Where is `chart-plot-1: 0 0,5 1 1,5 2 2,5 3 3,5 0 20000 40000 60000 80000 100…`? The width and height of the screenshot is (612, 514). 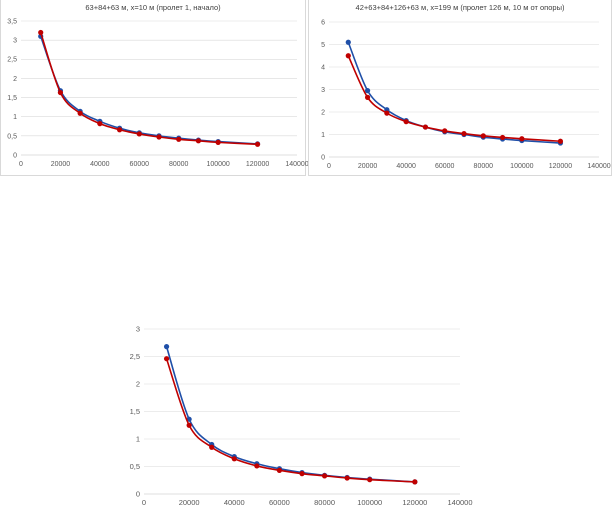 chart-plot-1: 0 0,5 1 1,5 2 2,5 3 3,5 0 20000 40000 60000 80000 100… is located at coordinates (158, 93).